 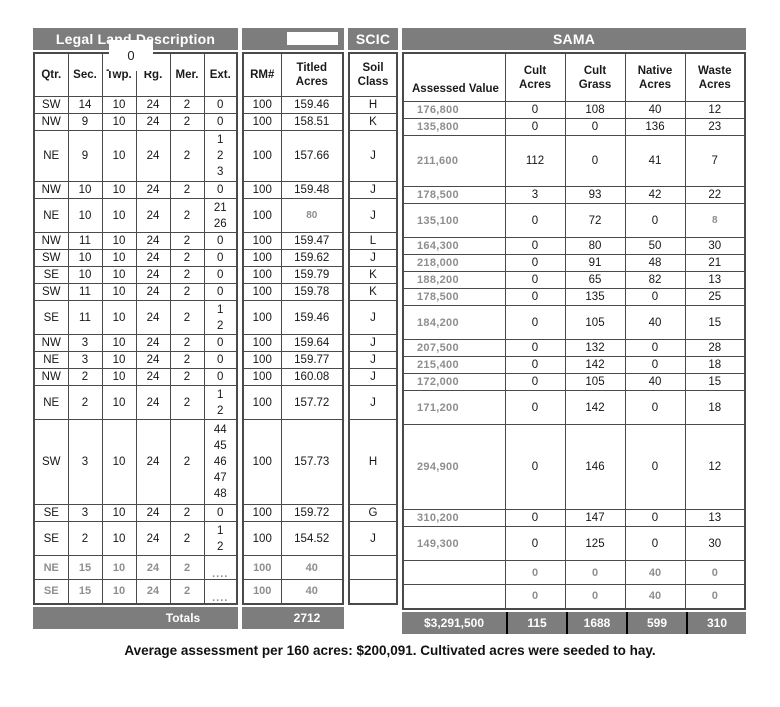 I want to click on cell-assessed: 149,300, so click(x=454, y=543).